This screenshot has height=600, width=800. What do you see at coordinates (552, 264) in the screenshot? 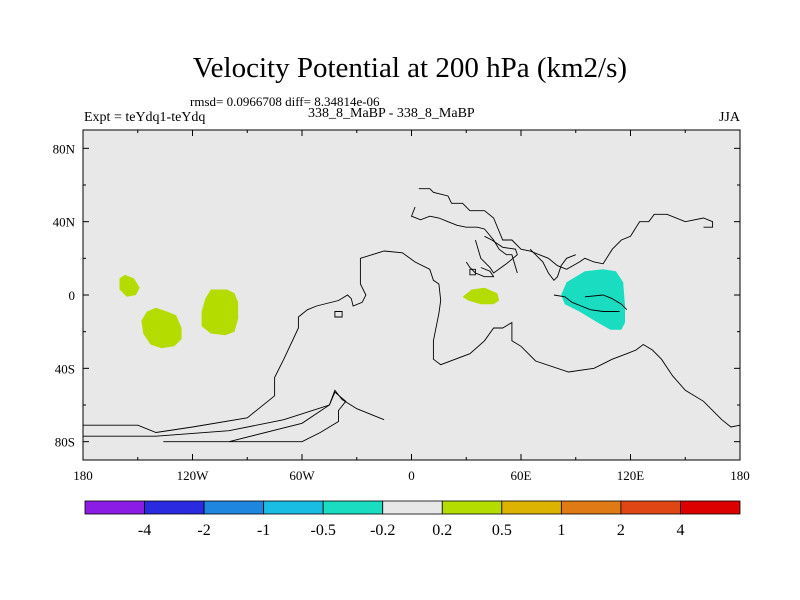
I see `coastline-indian-subcontinent` at bounding box center [552, 264].